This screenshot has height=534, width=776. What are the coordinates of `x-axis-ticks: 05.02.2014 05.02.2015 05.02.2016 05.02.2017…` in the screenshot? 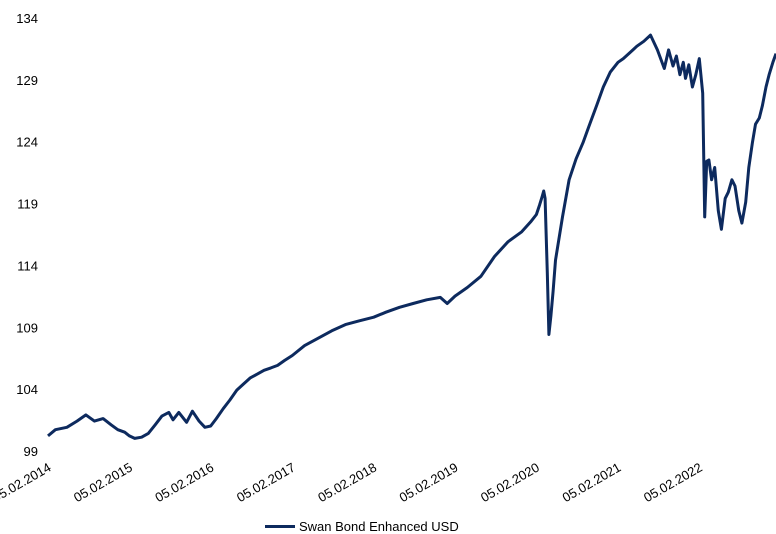 It's located at (352, 483).